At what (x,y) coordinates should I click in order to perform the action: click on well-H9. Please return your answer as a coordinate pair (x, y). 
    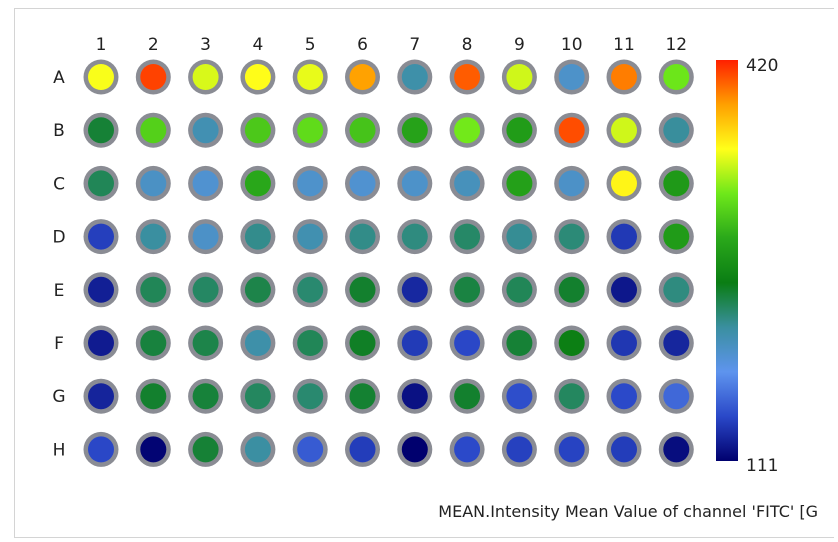
    Looking at the image, I should click on (519, 449).